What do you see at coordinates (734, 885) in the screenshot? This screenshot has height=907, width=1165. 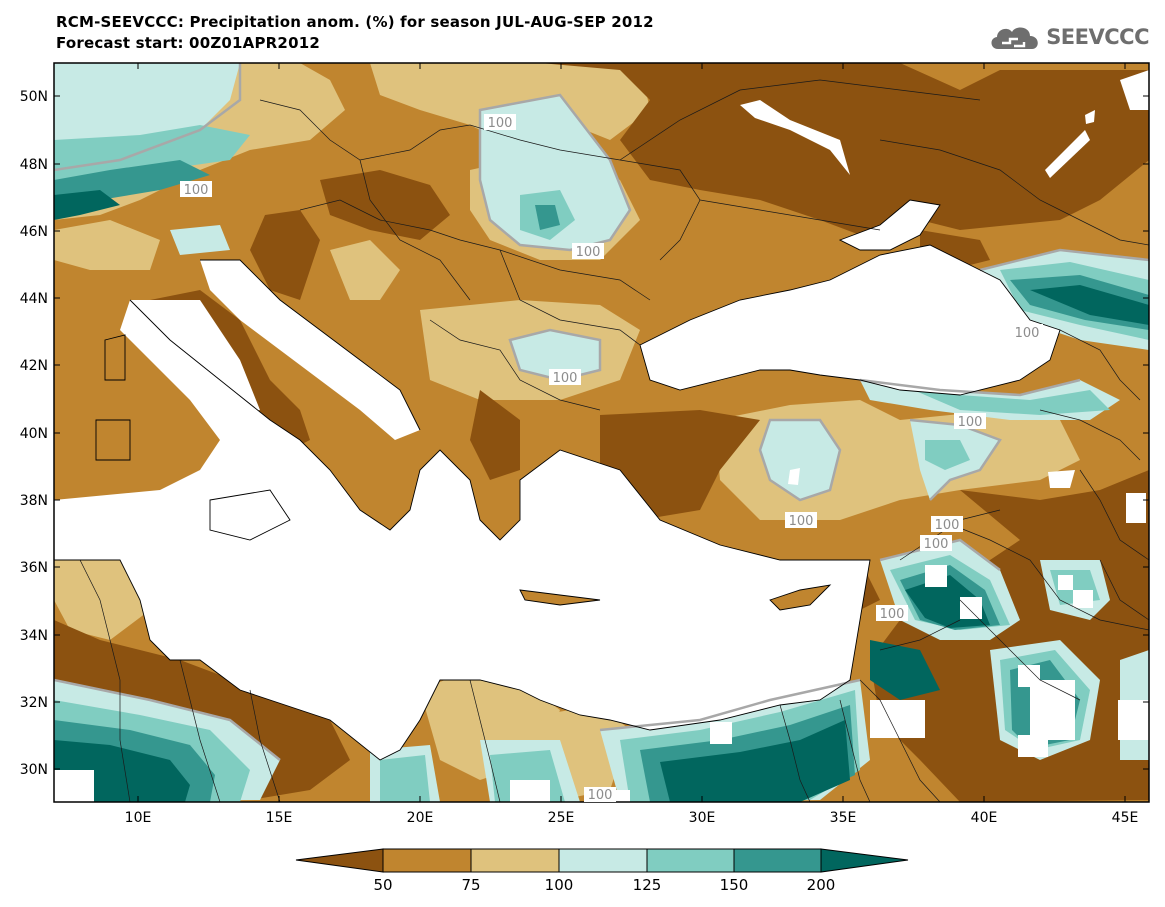 I see `colorbar-label: 150` at bounding box center [734, 885].